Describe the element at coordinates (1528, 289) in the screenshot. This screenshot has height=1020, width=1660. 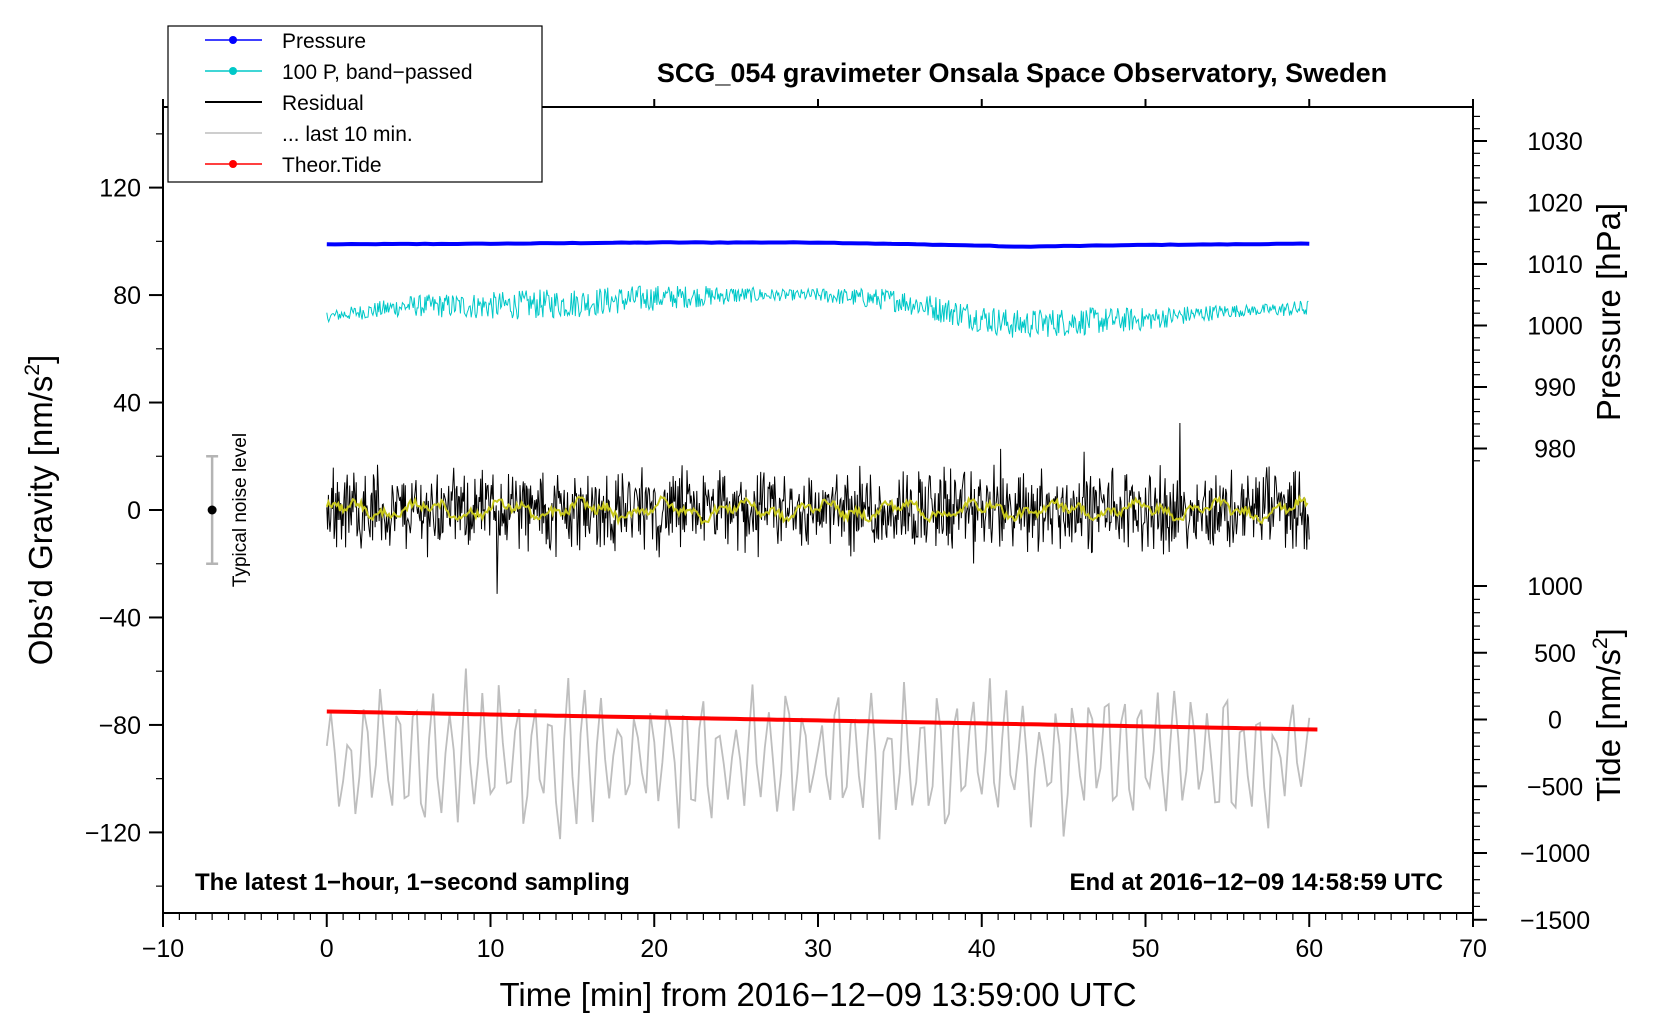
I see `pressure-axis-ticks: 1030 1020 1010 1000 990 980` at that location.